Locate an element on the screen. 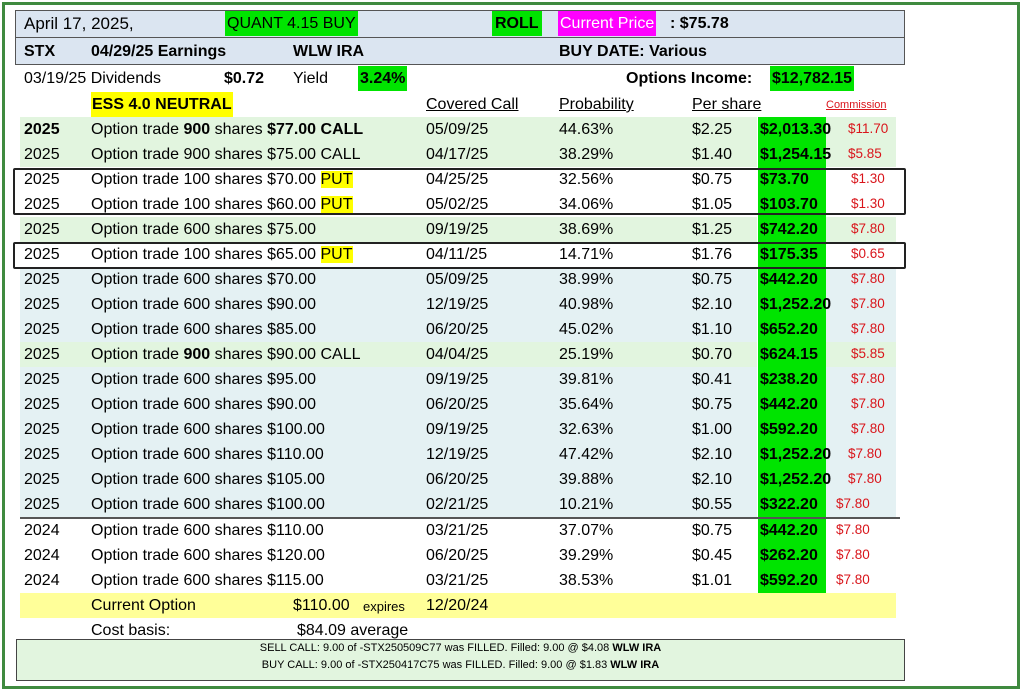 This screenshot has width=1024, height=689. row-expiry-date: 04/04/25 is located at coordinates (457, 354).